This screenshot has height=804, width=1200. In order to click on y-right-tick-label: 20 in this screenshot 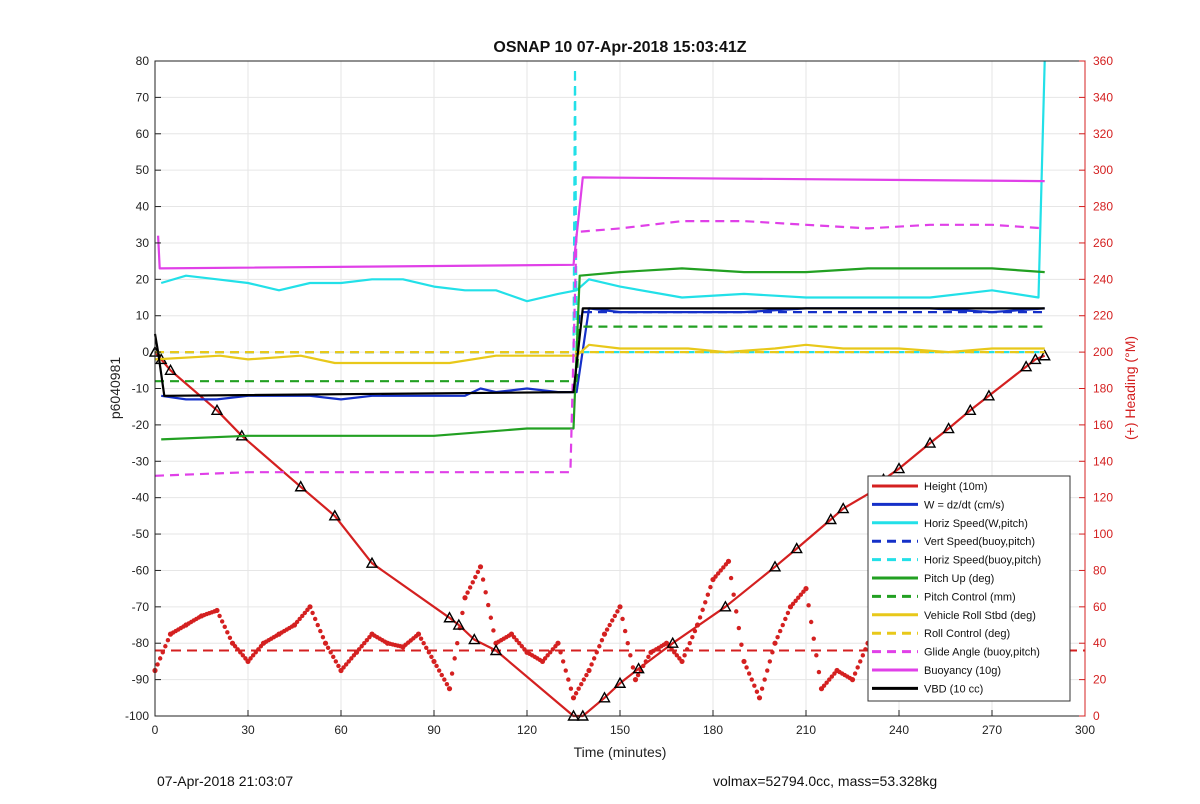, I will do `click(1100, 680)`.